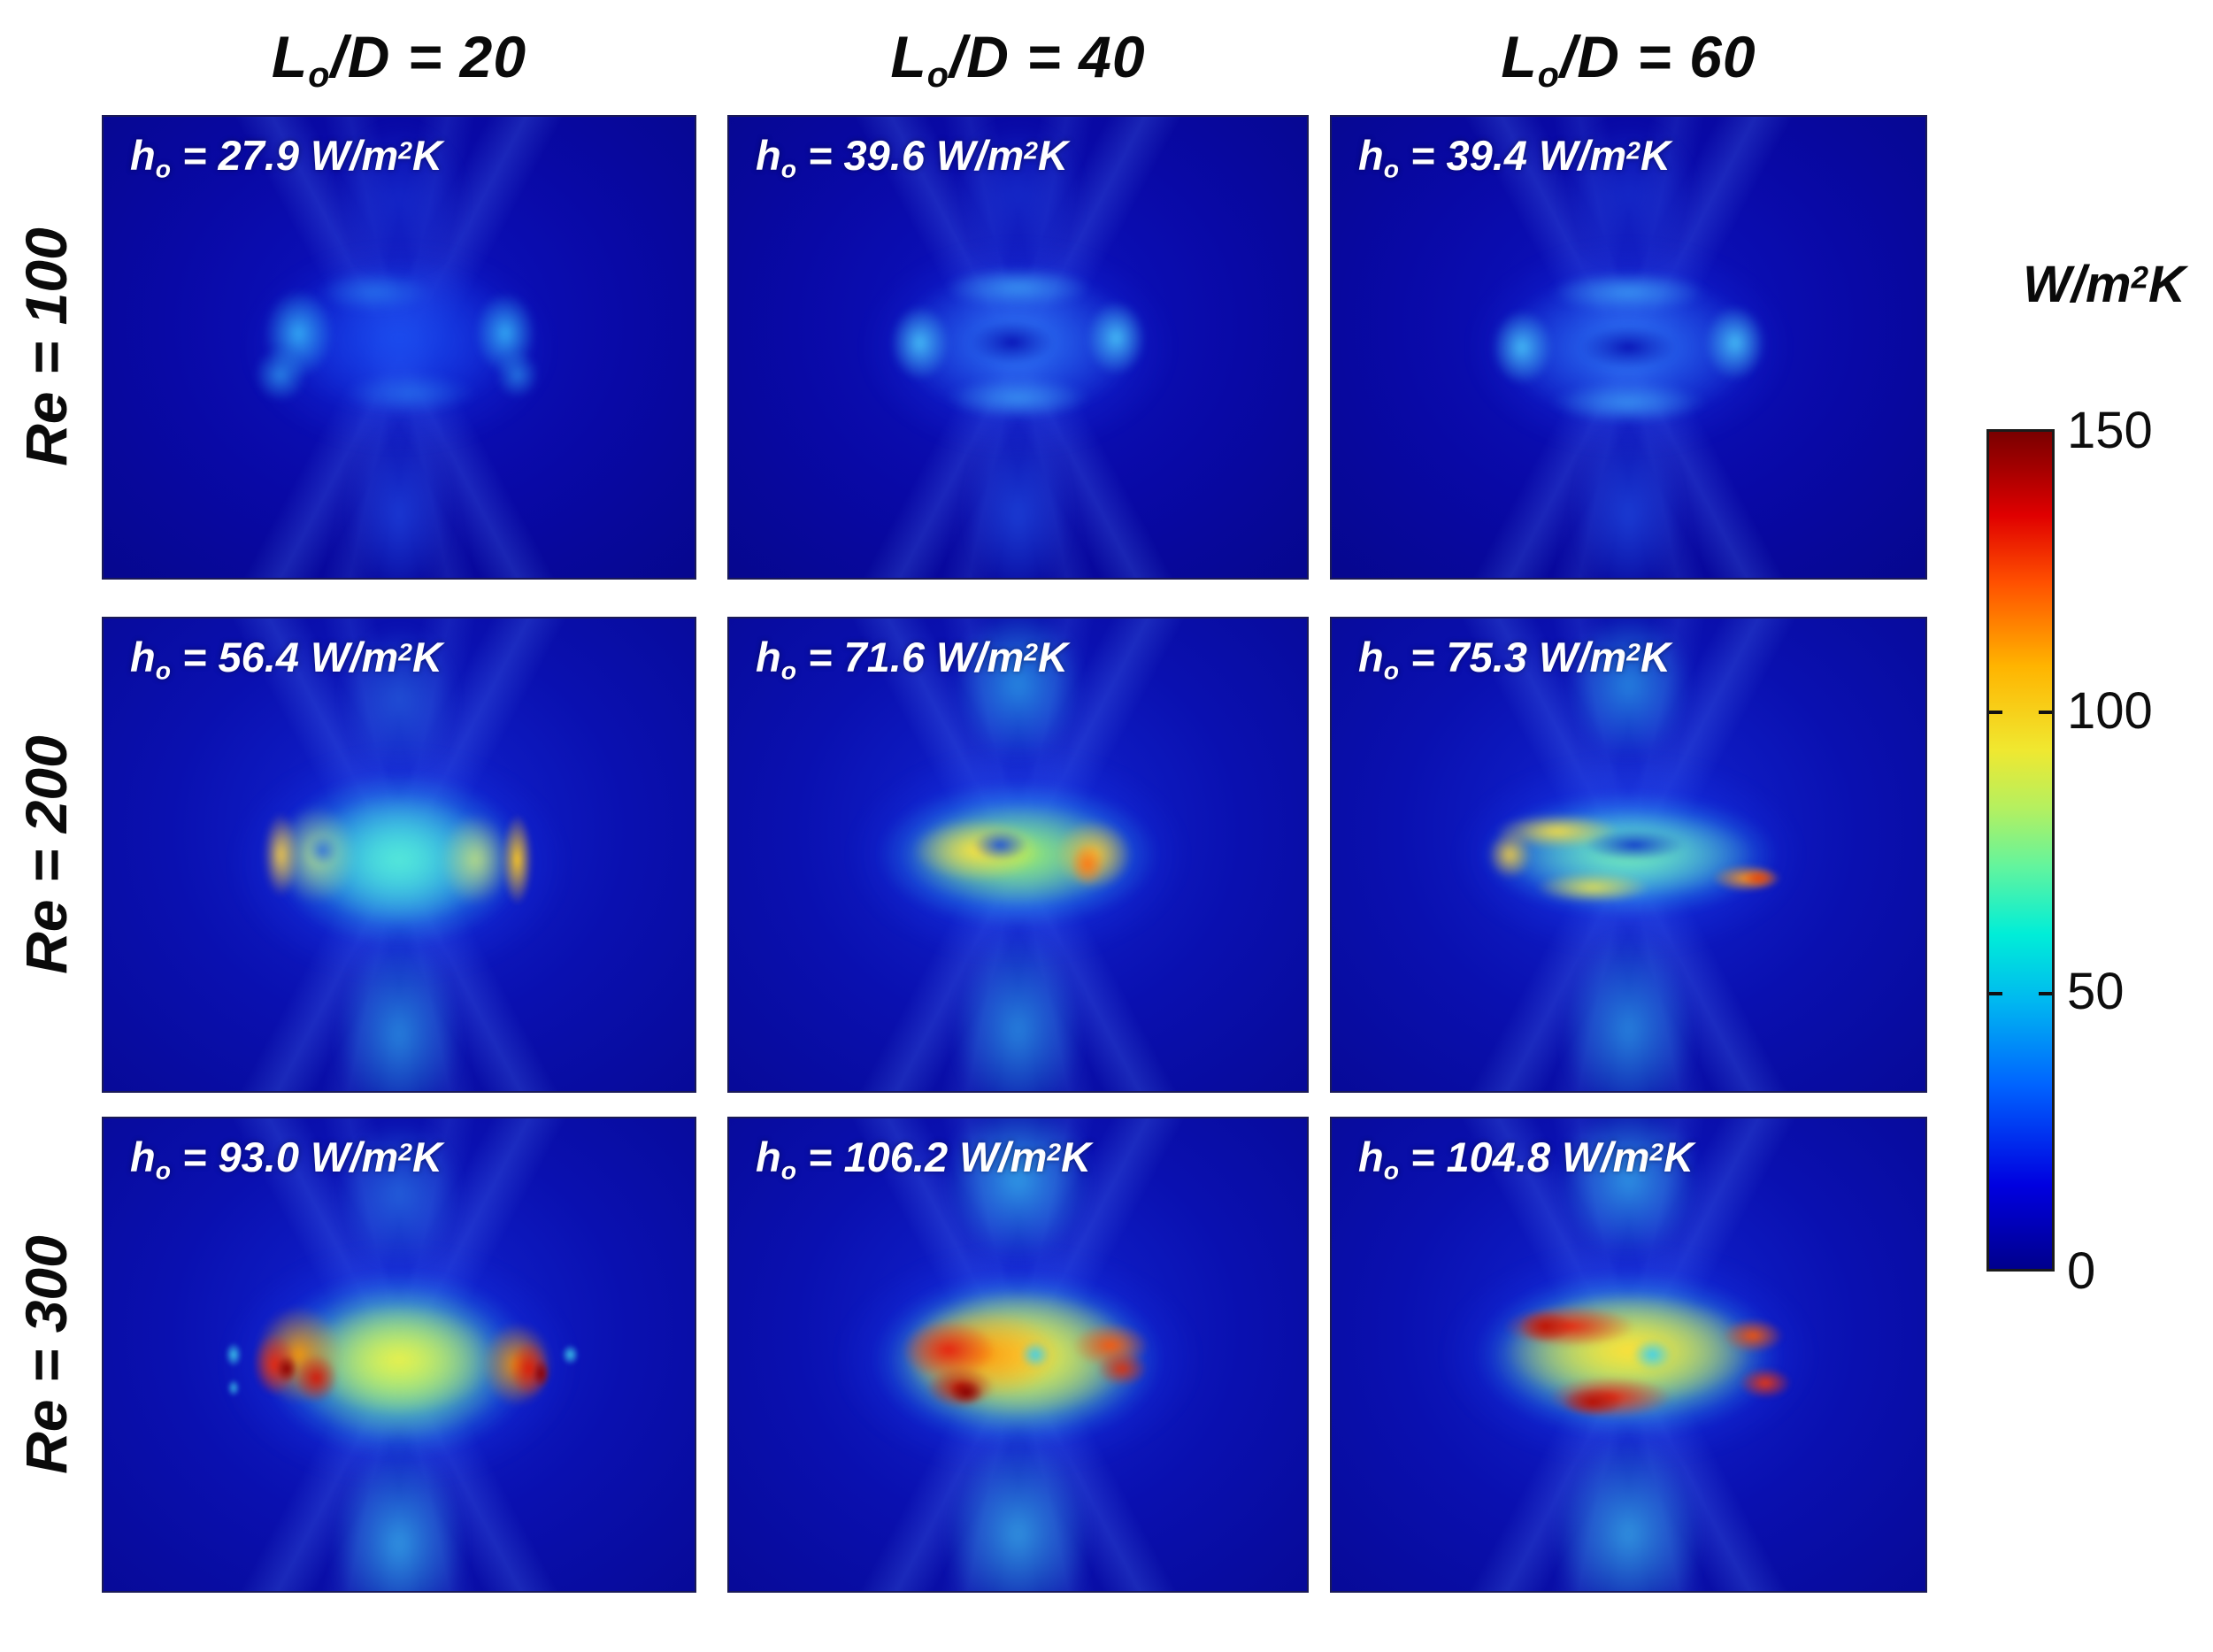 The height and width of the screenshot is (1652, 2213). I want to click on colorbar-tick-label-100: 100, so click(2110, 711).